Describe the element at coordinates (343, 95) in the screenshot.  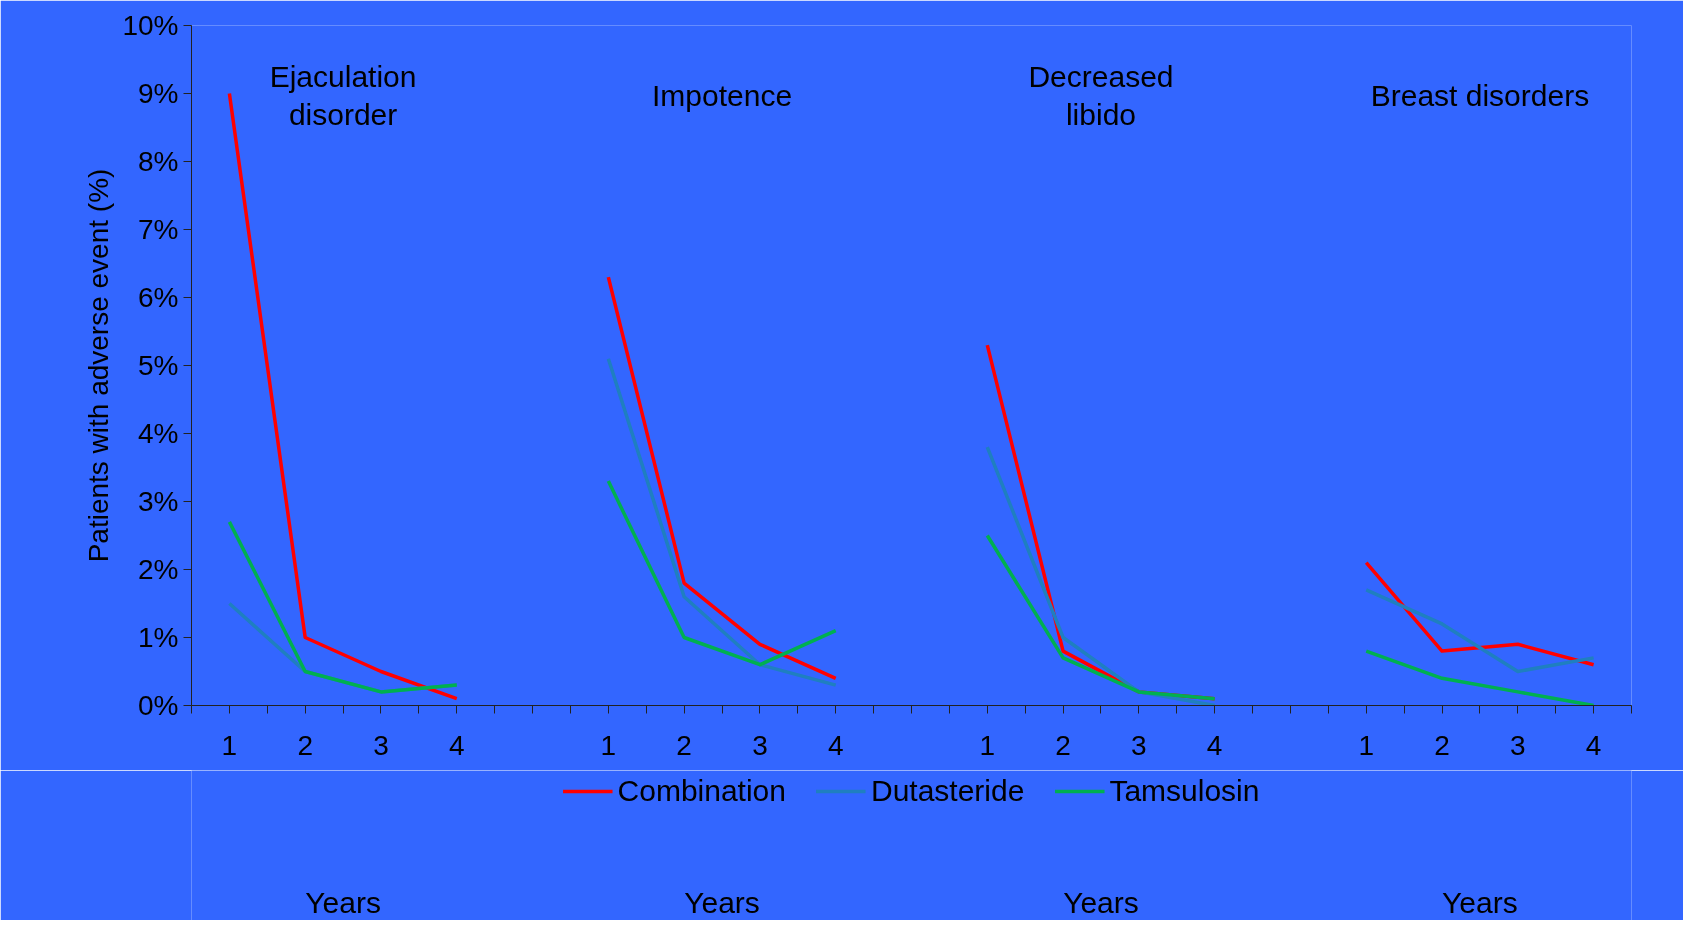
I see `annotation: Ejaculation disorder` at that location.